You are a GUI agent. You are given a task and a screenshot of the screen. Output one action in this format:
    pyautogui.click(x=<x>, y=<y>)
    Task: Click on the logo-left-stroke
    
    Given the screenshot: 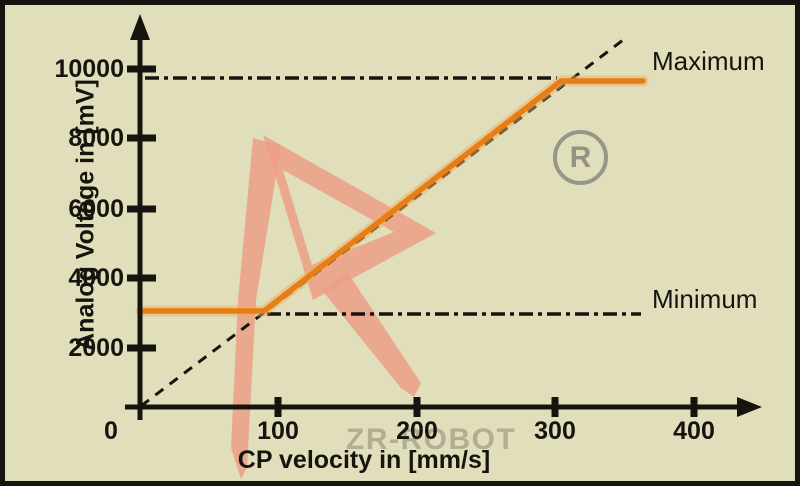 What is the action you would take?
    pyautogui.click(x=256, y=308)
    